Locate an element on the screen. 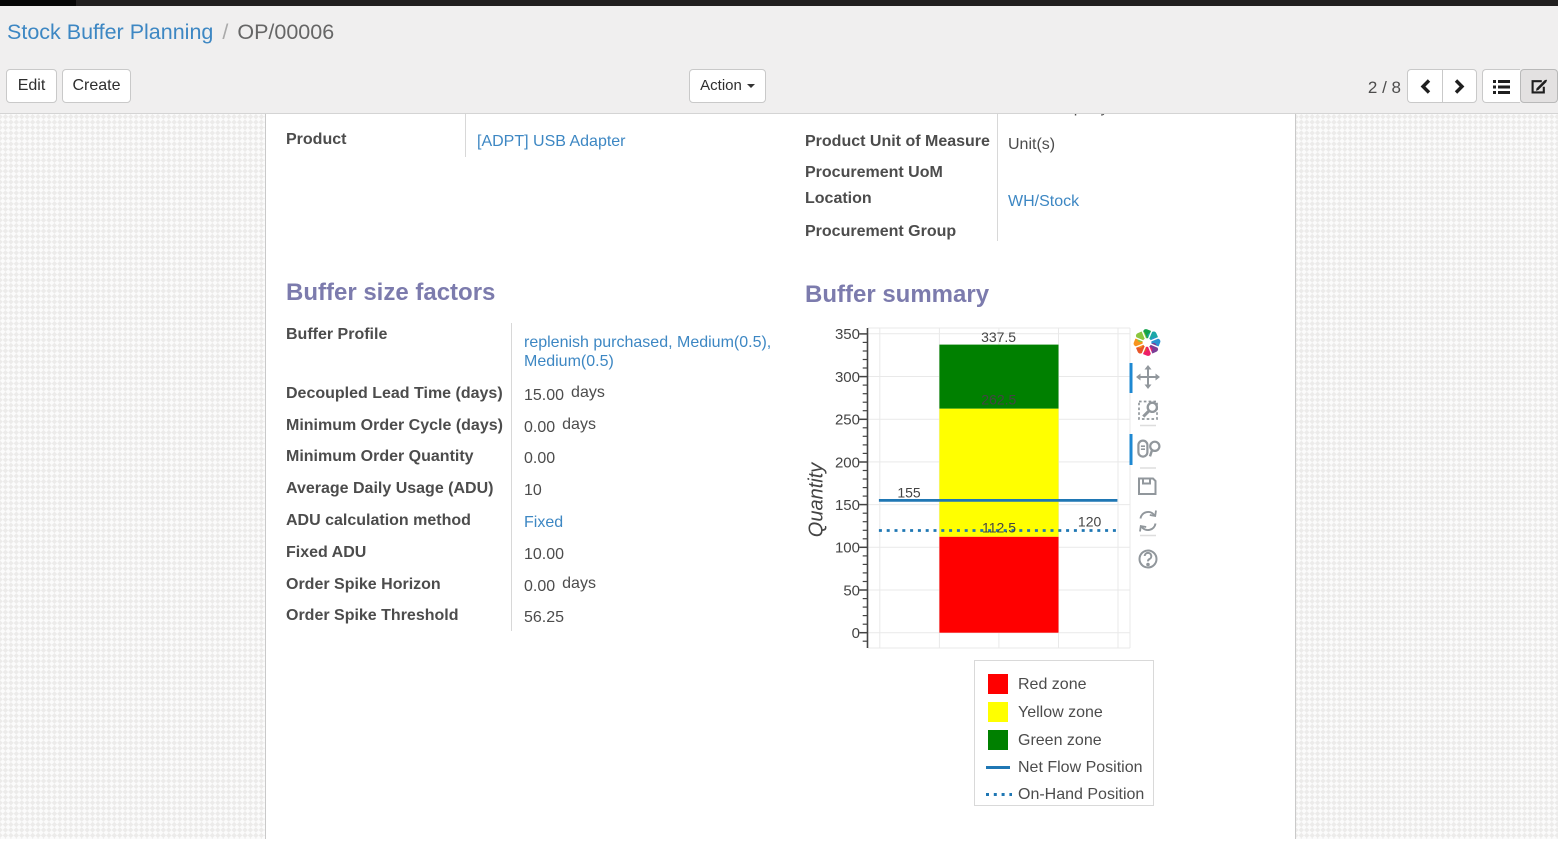 The height and width of the screenshot is (844, 1558). svg-text: 300 is located at coordinates (847, 377).